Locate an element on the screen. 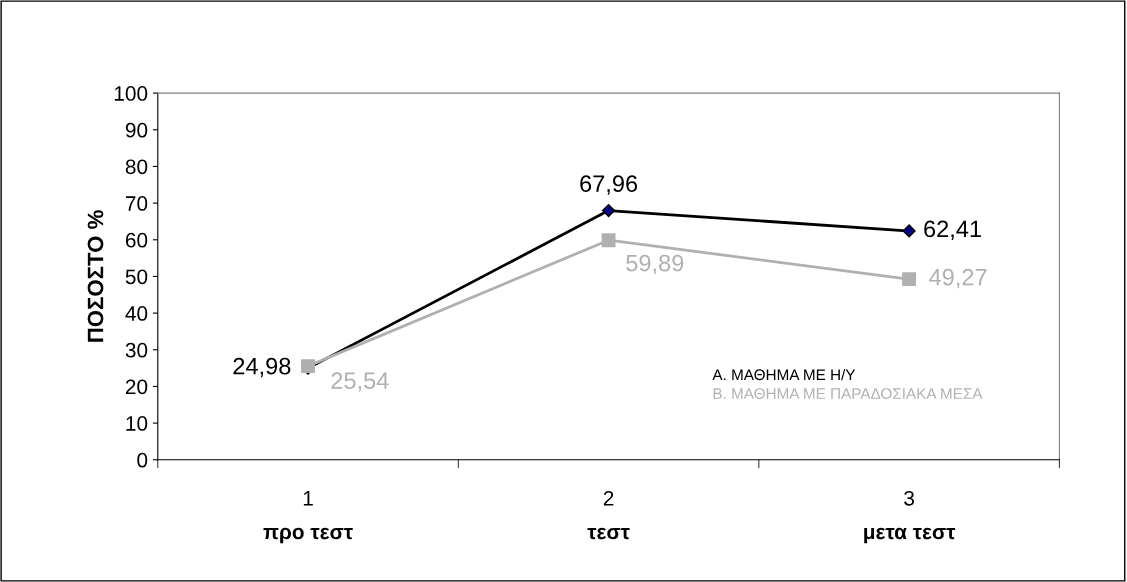 This screenshot has width=1127, height=582. y-tick-label: 60 is located at coordinates (136, 240).